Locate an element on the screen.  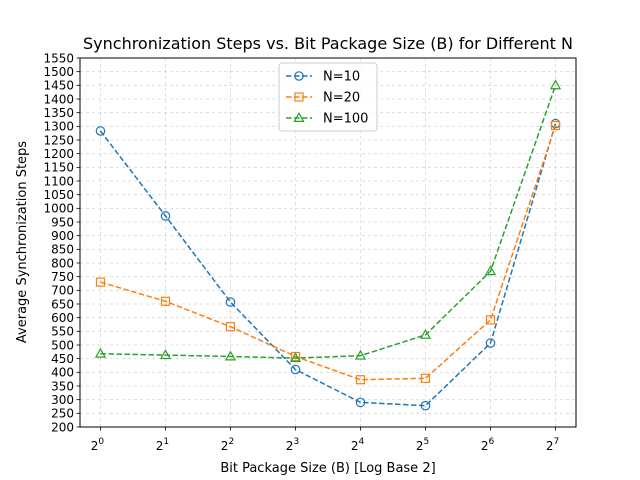
y-tick-label: 1250 is located at coordinates (58, 140).